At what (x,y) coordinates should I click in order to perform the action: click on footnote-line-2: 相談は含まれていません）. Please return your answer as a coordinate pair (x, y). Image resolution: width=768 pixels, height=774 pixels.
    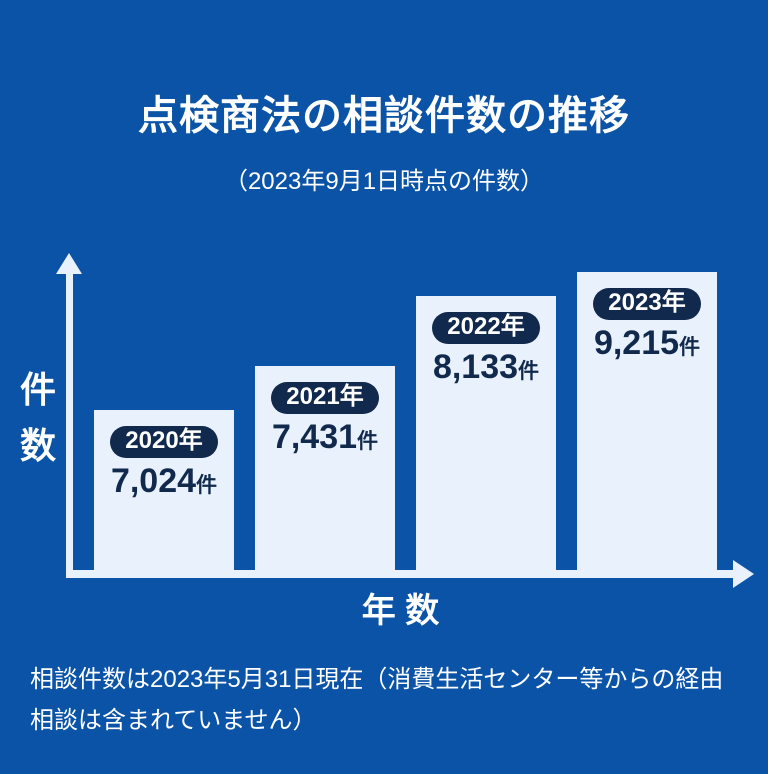
    Looking at the image, I should click on (173, 720).